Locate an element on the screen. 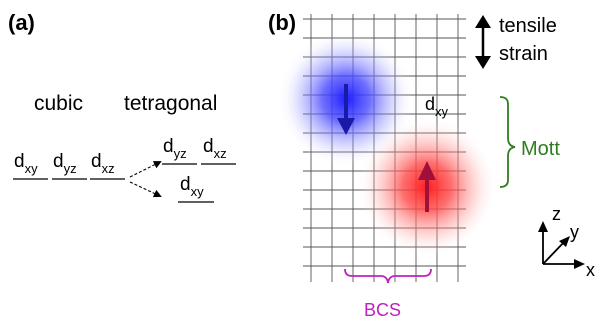 The height and width of the screenshot is (324, 598). heading-tetragonal: tetragonal is located at coordinates (170, 103).